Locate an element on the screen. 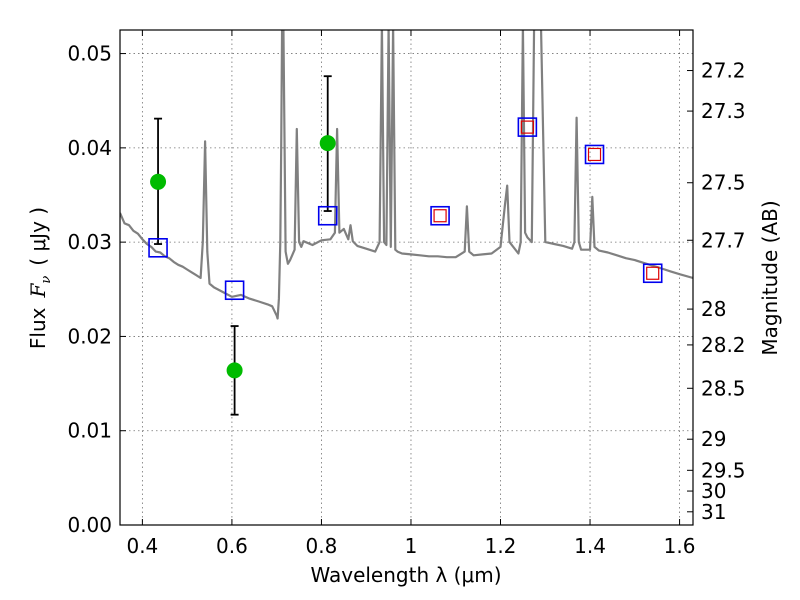 The height and width of the screenshot is (600, 800). y2-tick-label: 28.5 is located at coordinates (723, 388).